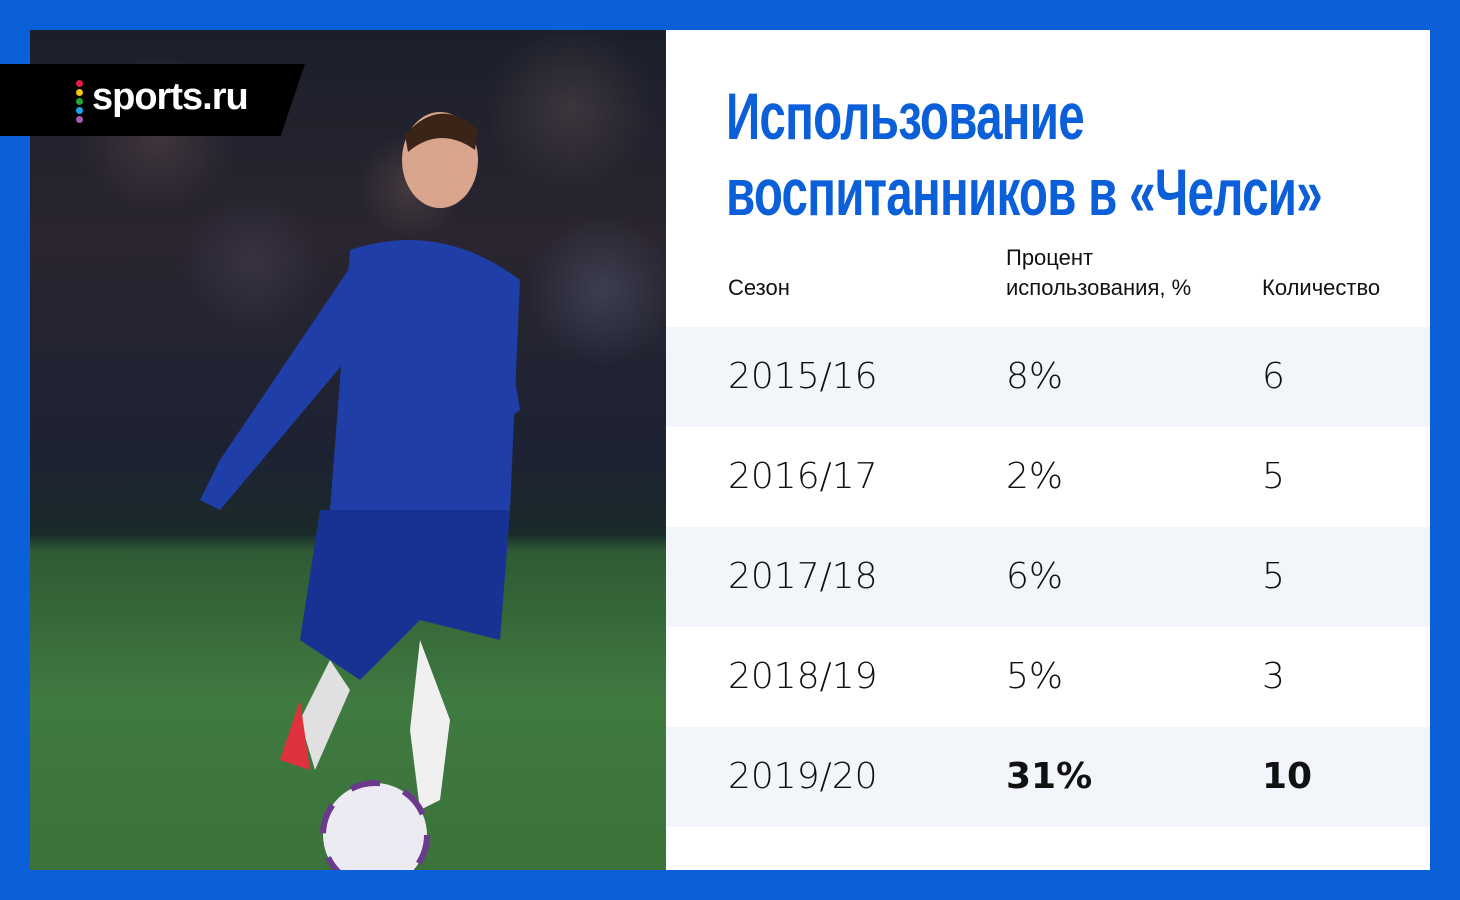 This screenshot has height=900, width=1460. I want to click on season-cell: 2015/16, so click(803, 376).